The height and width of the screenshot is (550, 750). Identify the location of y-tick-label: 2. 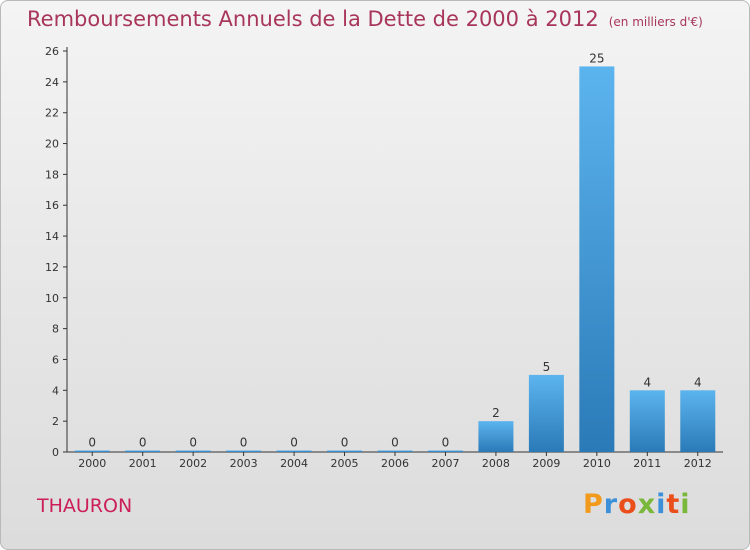
(55, 421).